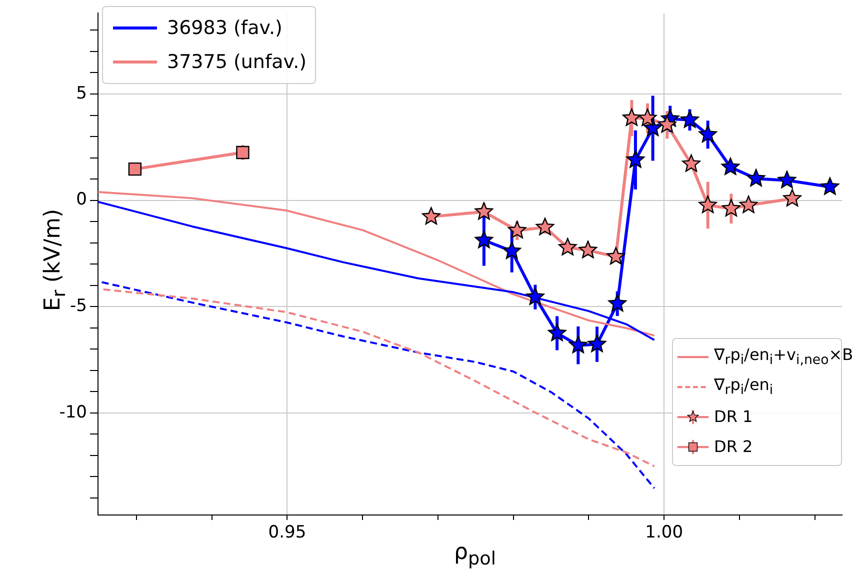 The width and height of the screenshot is (852, 573). I want to click on y-tick-label: 0, so click(81, 200).